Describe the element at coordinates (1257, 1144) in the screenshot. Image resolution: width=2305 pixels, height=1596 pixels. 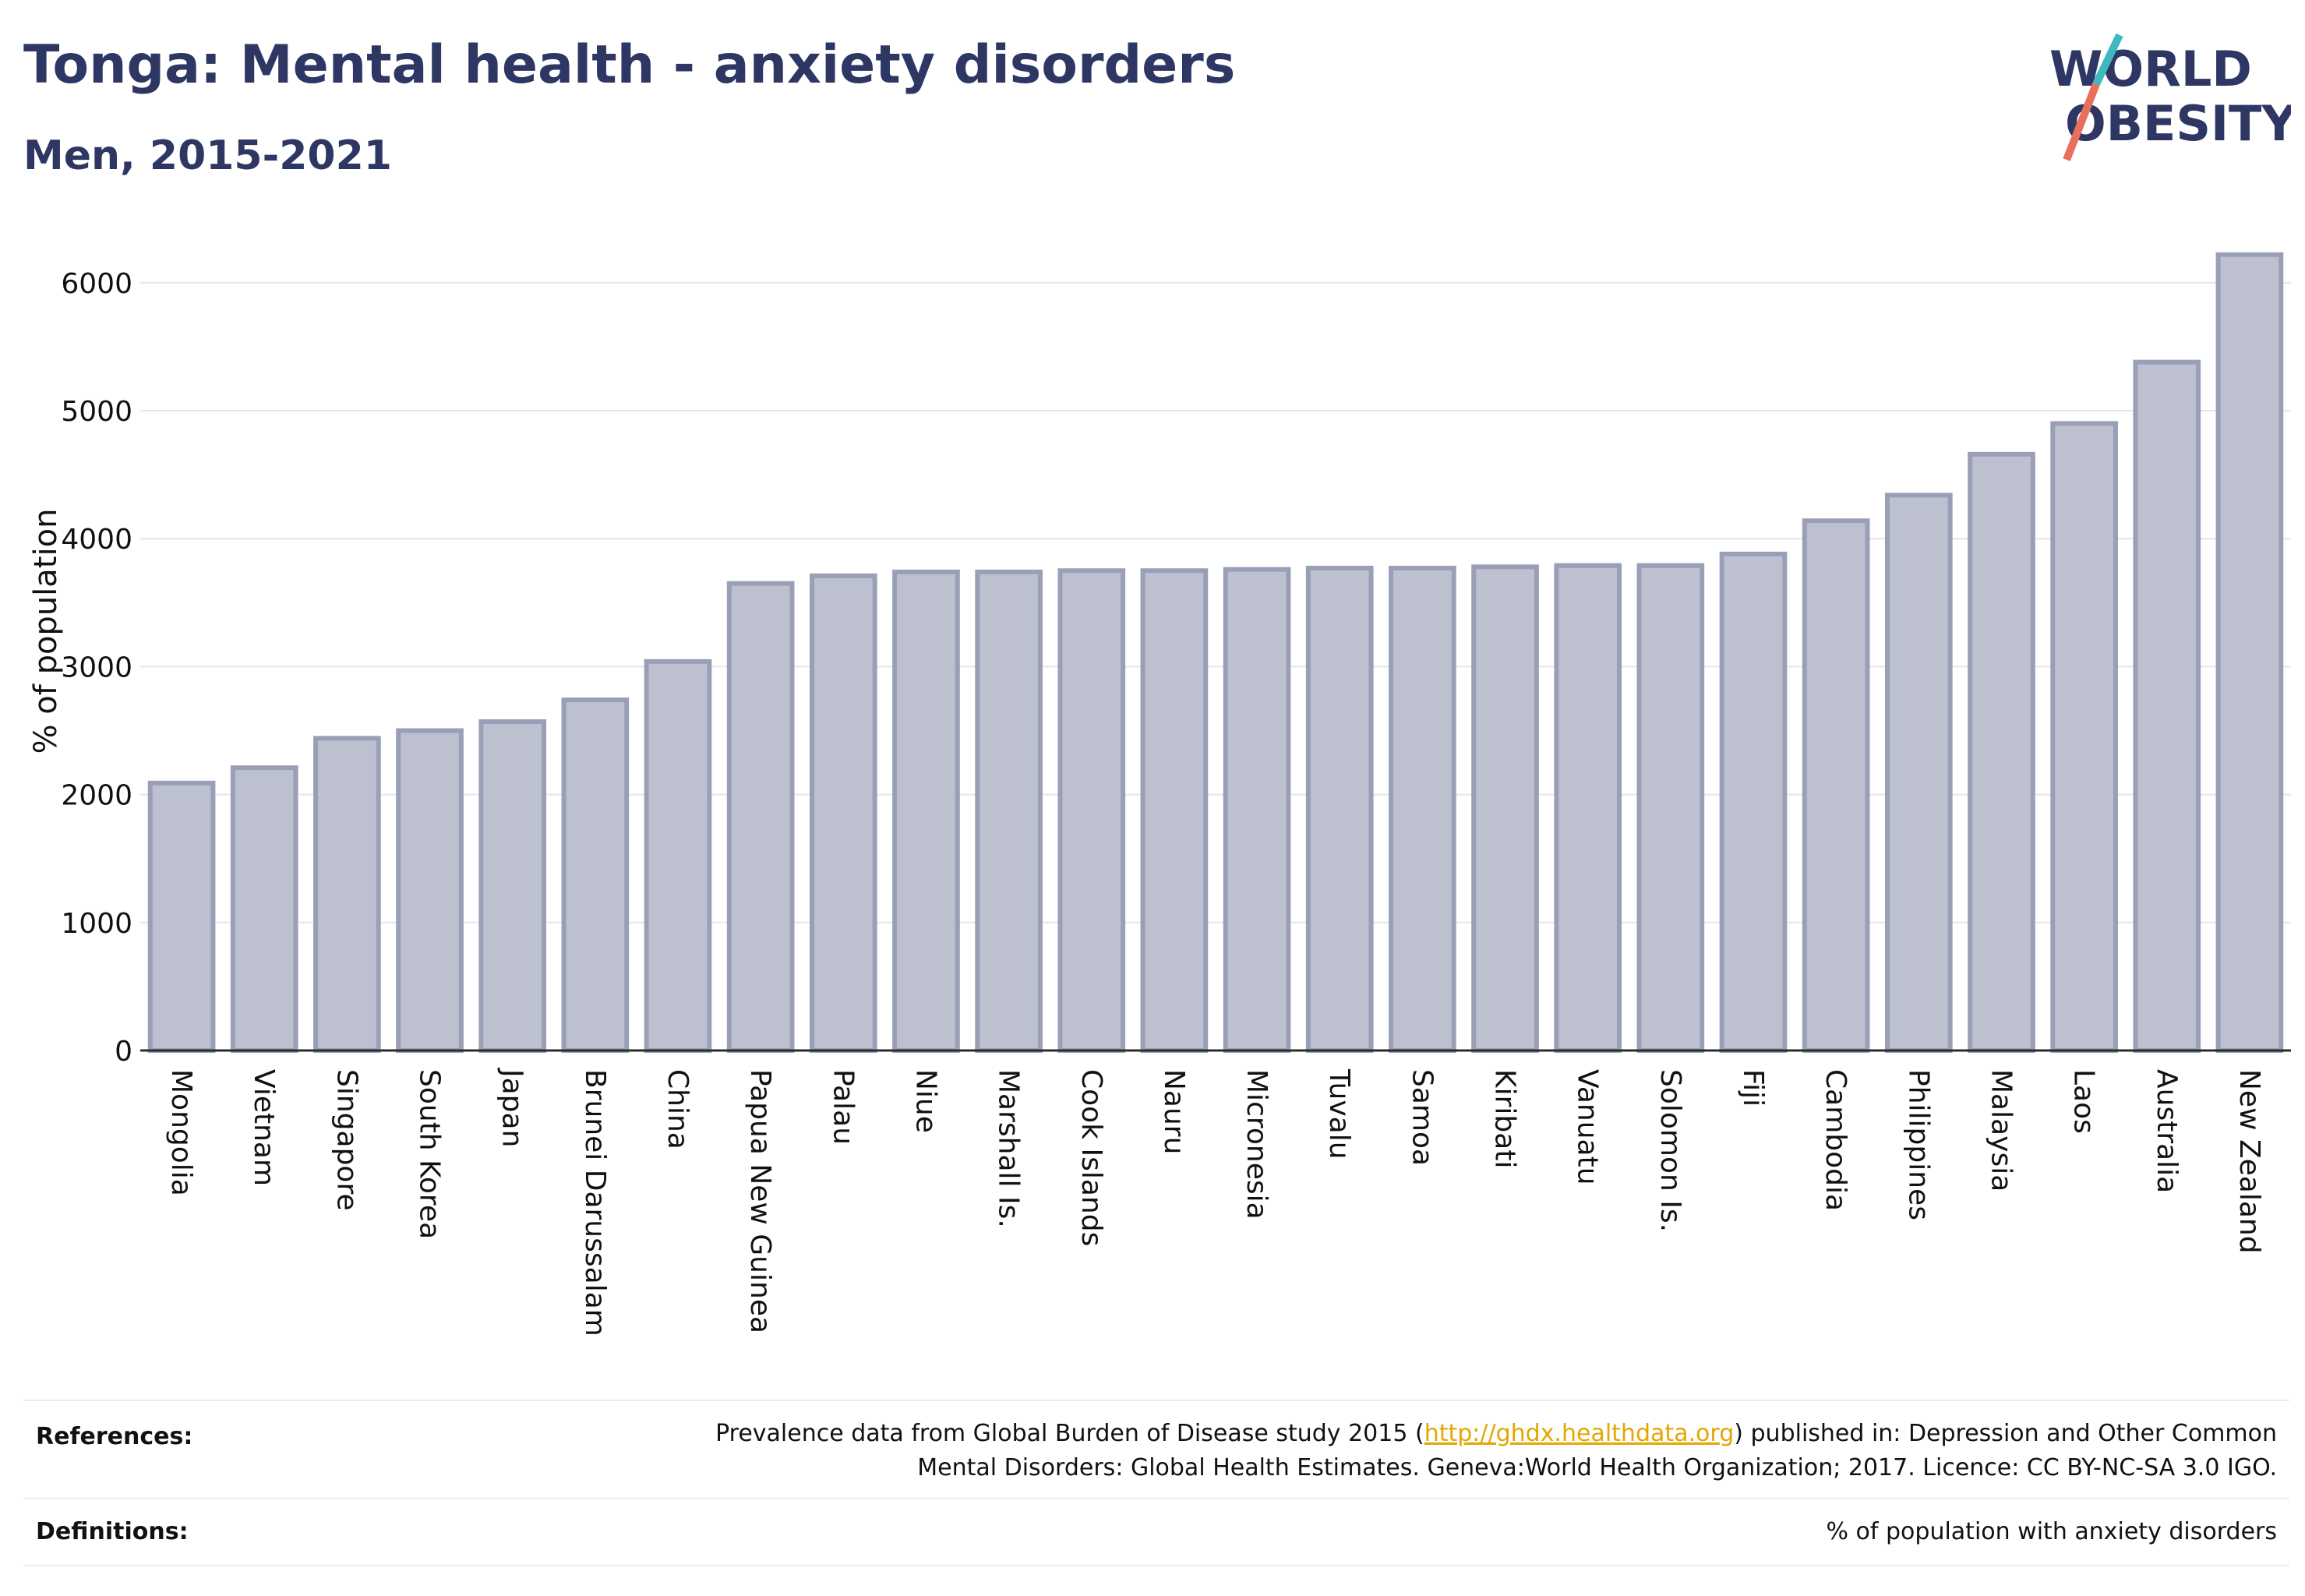
I see `x-tick-label: Micronesia` at that location.